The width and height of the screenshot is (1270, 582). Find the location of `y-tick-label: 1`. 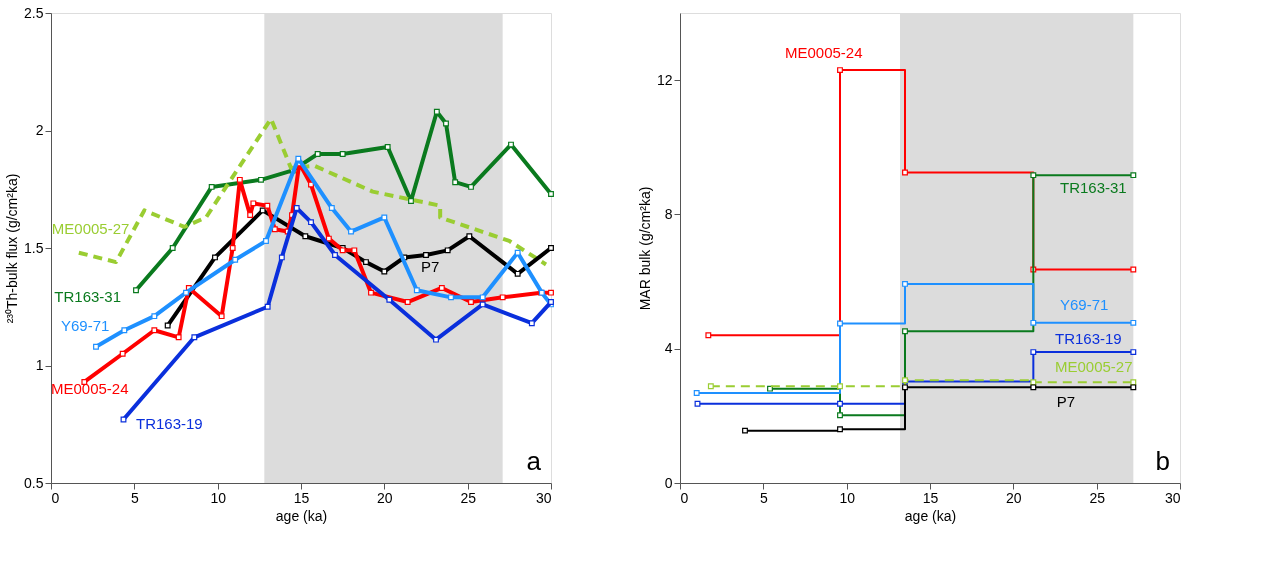

y-tick-label: 1 is located at coordinates (39, 365).